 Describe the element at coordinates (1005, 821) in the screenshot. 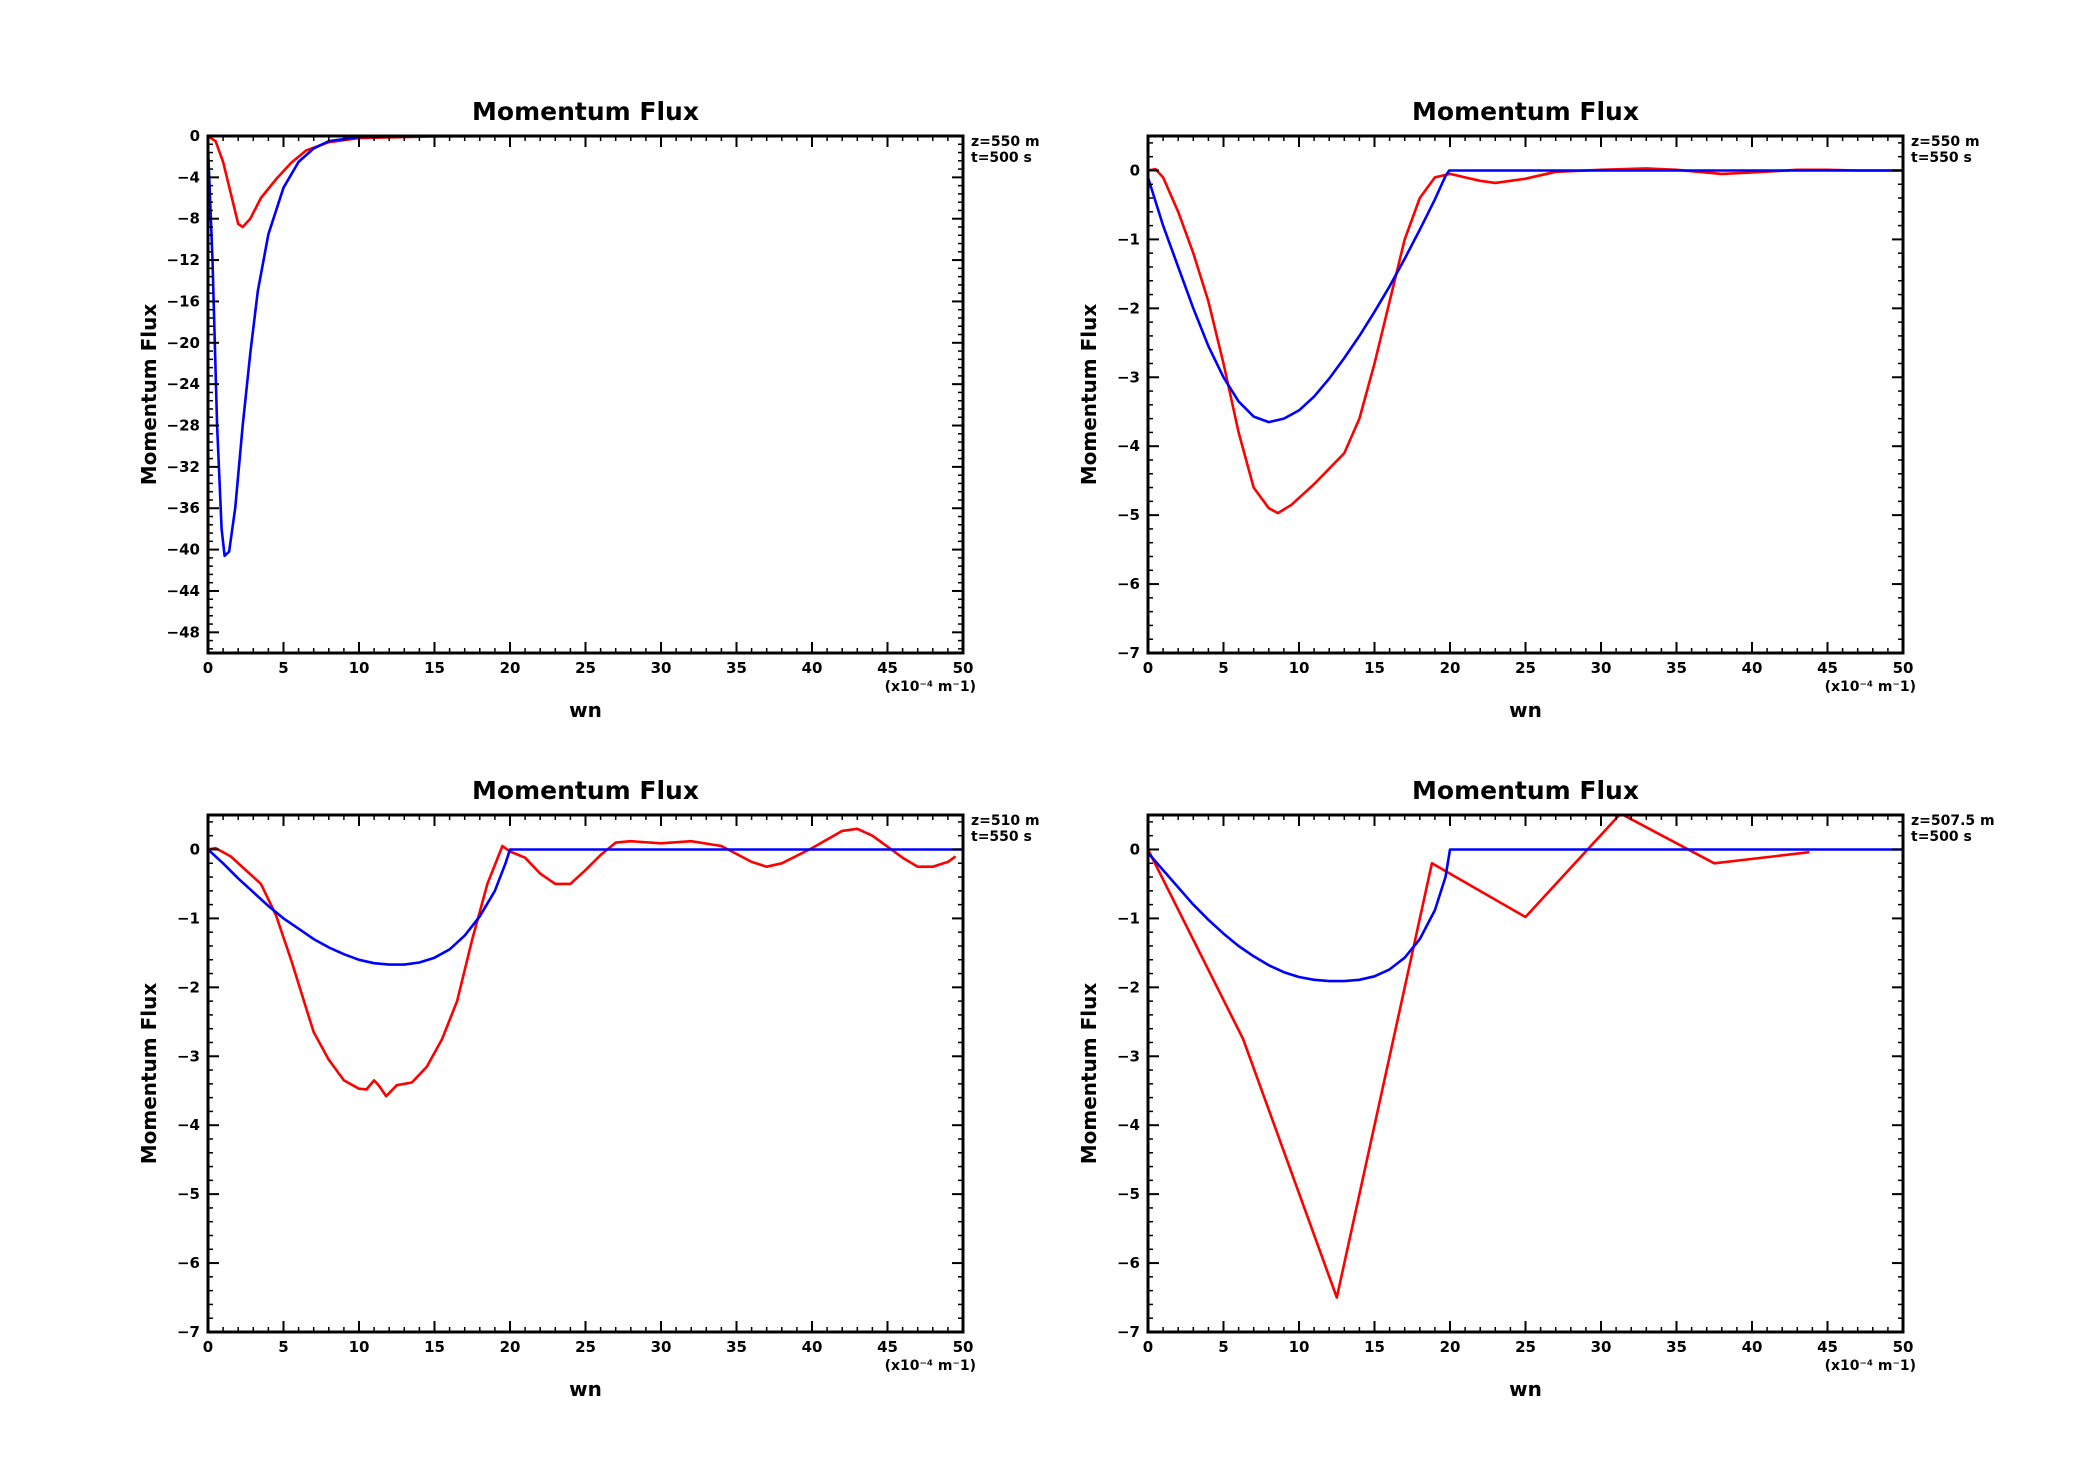

I see `info-line: z=510 m` at that location.